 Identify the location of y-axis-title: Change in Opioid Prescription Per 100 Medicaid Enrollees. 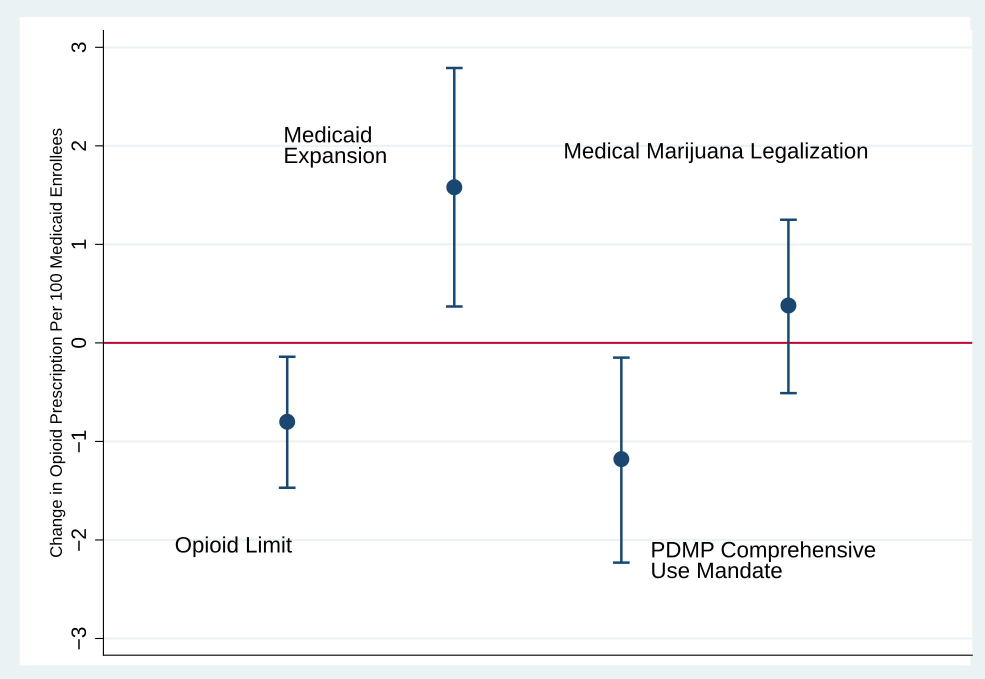
(58, 342).